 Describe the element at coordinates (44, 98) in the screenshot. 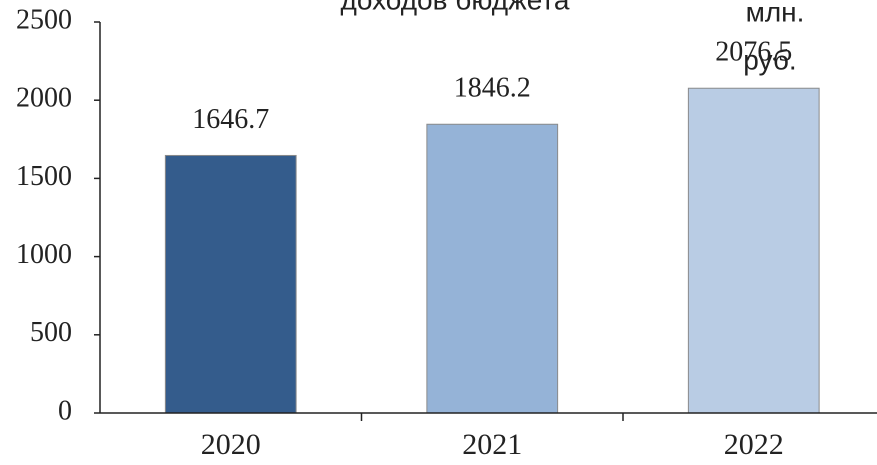

I see `y-tick-label: 2000` at that location.